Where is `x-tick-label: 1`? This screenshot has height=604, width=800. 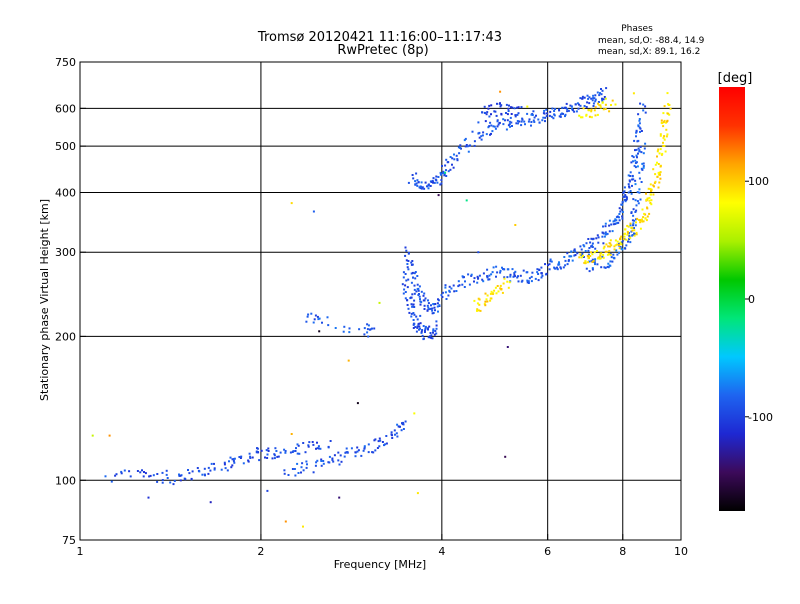
x-tick-label: 1 is located at coordinates (80, 551).